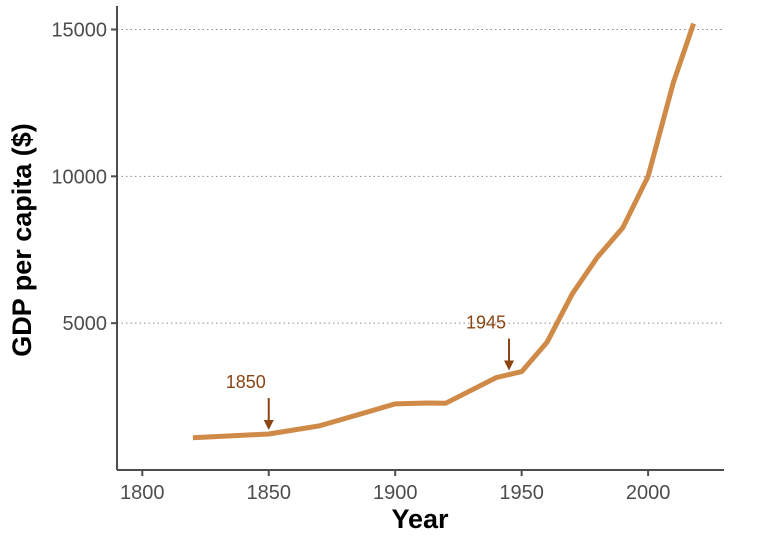 This screenshot has width=768, height=541. Describe the element at coordinates (648, 493) in the screenshot. I see `x-tick-label: 2000` at that location.